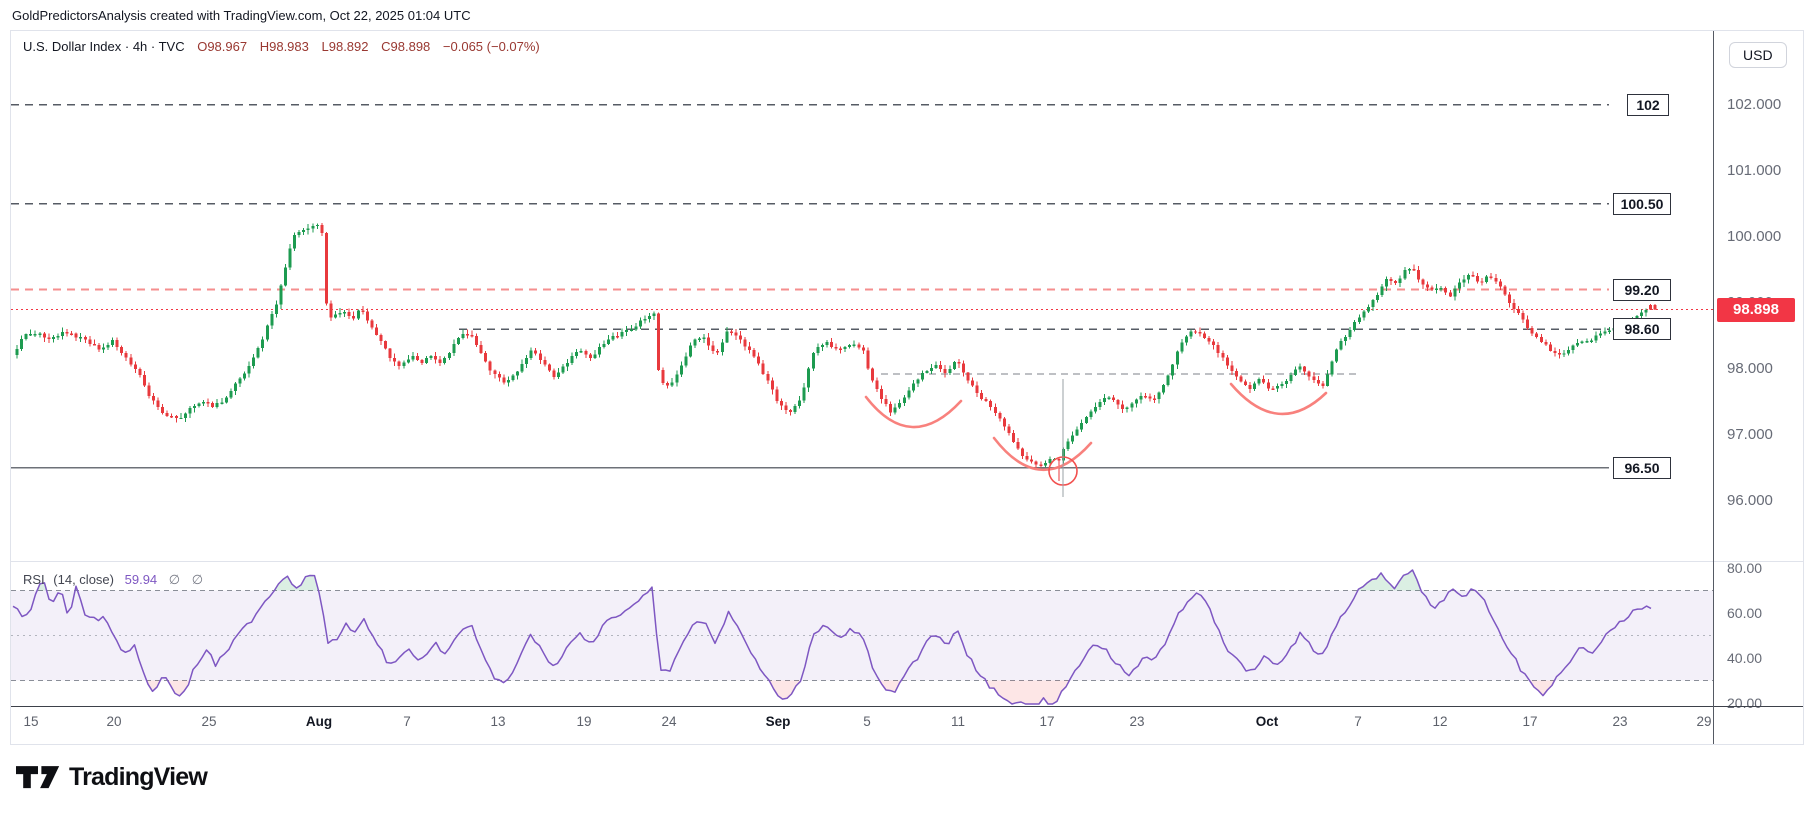 The image size is (1814, 824). What do you see at coordinates (1754, 236) in the screenshot?
I see `price-tick-100.000: 100.000` at bounding box center [1754, 236].